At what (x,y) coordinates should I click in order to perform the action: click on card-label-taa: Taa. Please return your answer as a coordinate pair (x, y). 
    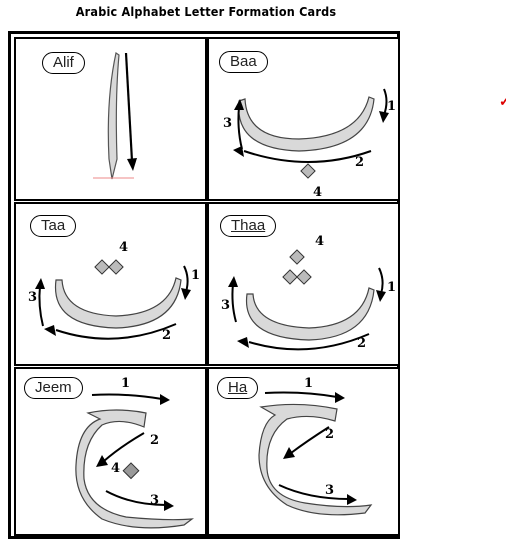
    Looking at the image, I should click on (53, 226).